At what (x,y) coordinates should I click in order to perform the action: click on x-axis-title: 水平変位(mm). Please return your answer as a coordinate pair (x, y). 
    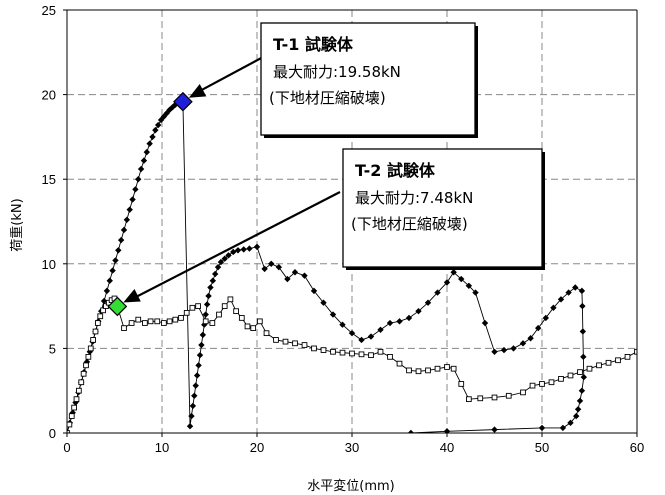
    Looking at the image, I should click on (350, 486).